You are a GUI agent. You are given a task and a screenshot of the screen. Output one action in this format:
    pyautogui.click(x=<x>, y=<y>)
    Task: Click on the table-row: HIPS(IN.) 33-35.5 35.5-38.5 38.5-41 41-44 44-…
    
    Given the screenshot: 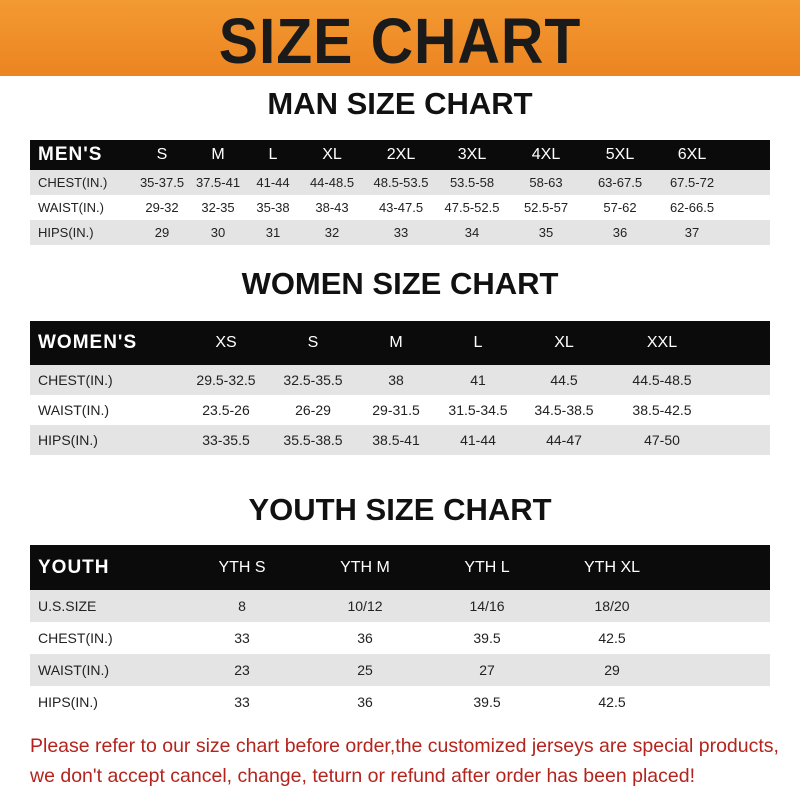 What is the action you would take?
    pyautogui.click(x=400, y=440)
    